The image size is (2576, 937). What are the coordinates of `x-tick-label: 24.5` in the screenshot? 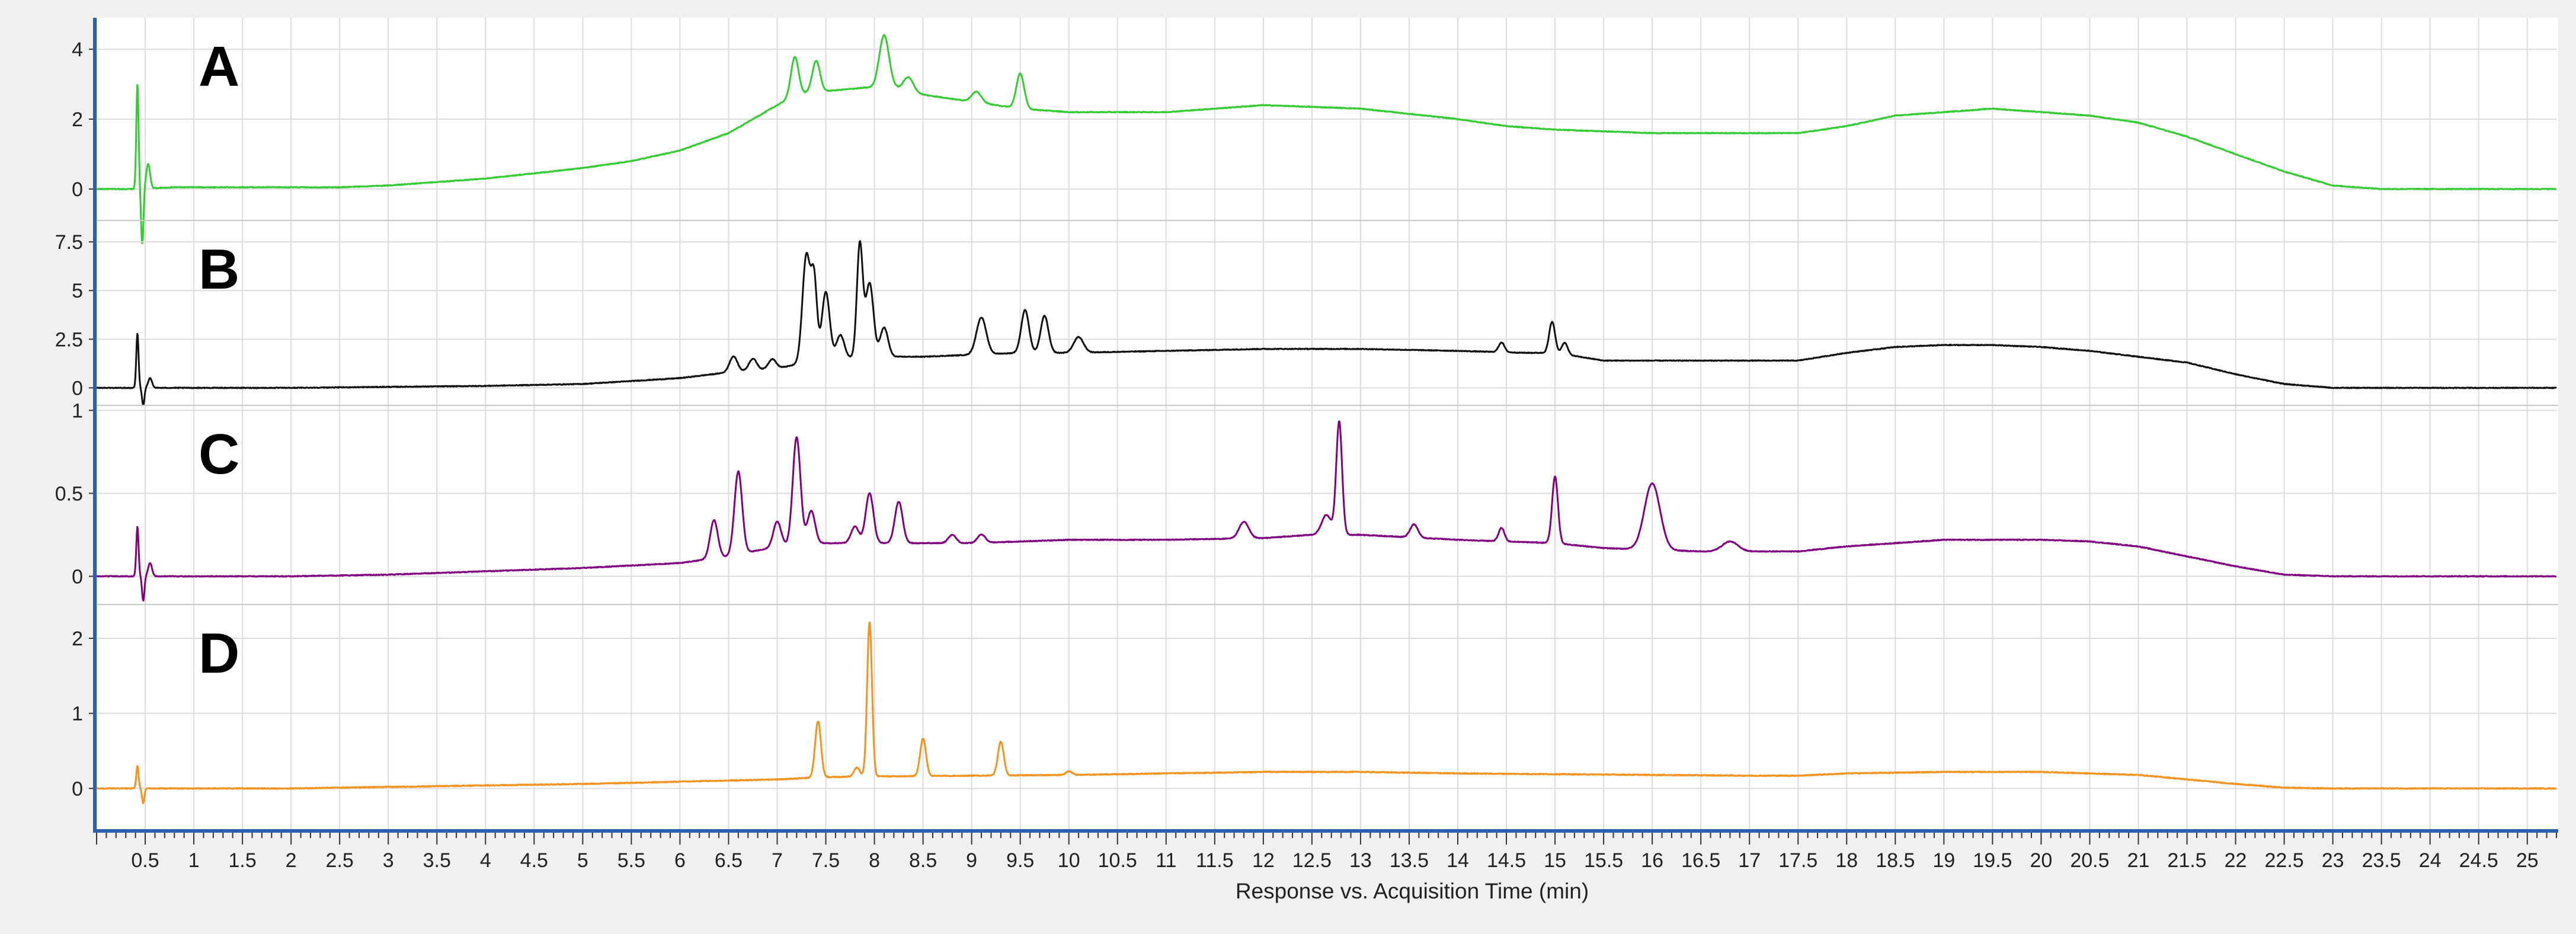 It's located at (2478, 860).